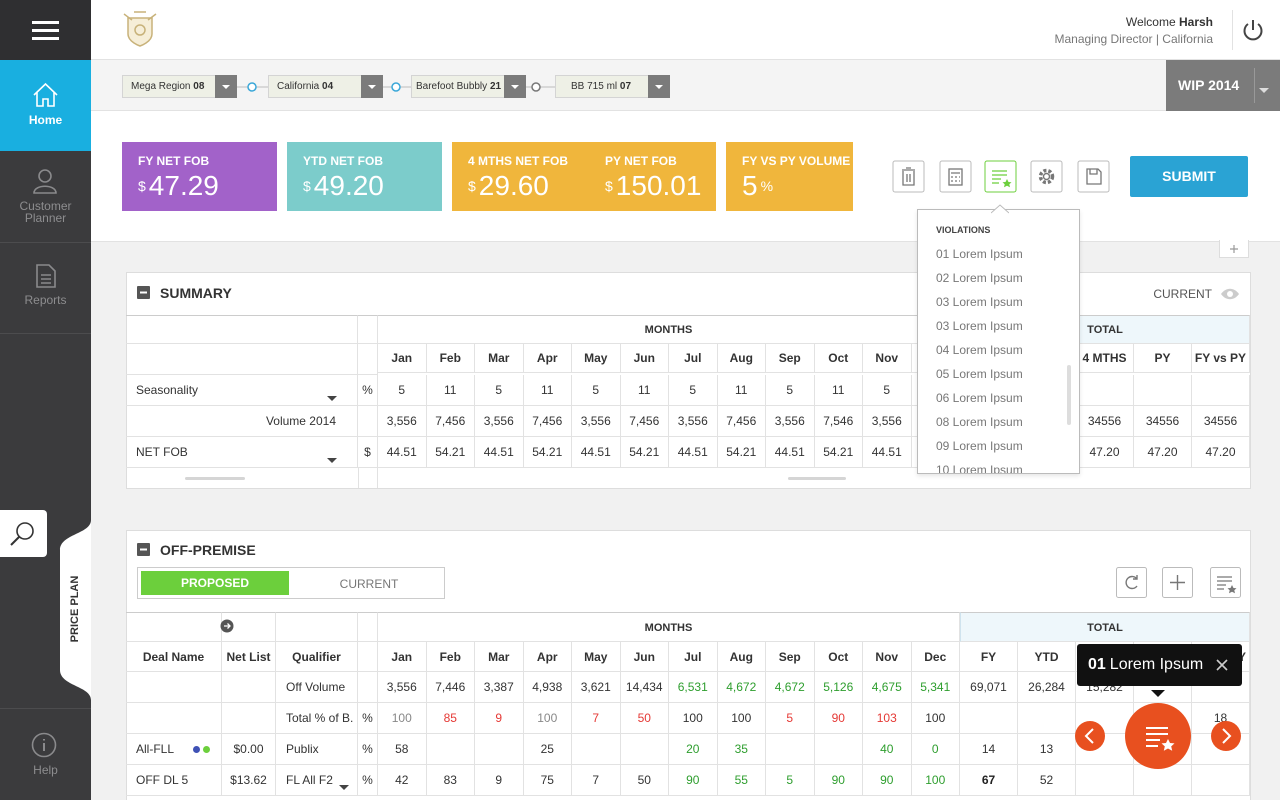 This screenshot has width=1280, height=800. I want to click on row-header: Qualifier, so click(317, 657).